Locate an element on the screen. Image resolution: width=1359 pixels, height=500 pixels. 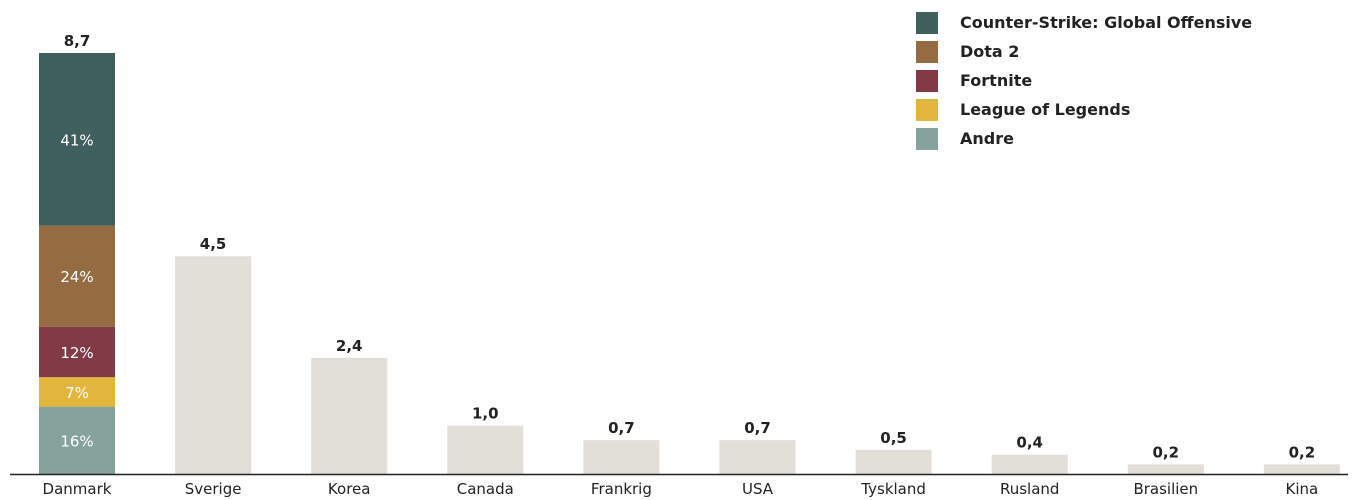
bar-kina is located at coordinates (1301, 469).